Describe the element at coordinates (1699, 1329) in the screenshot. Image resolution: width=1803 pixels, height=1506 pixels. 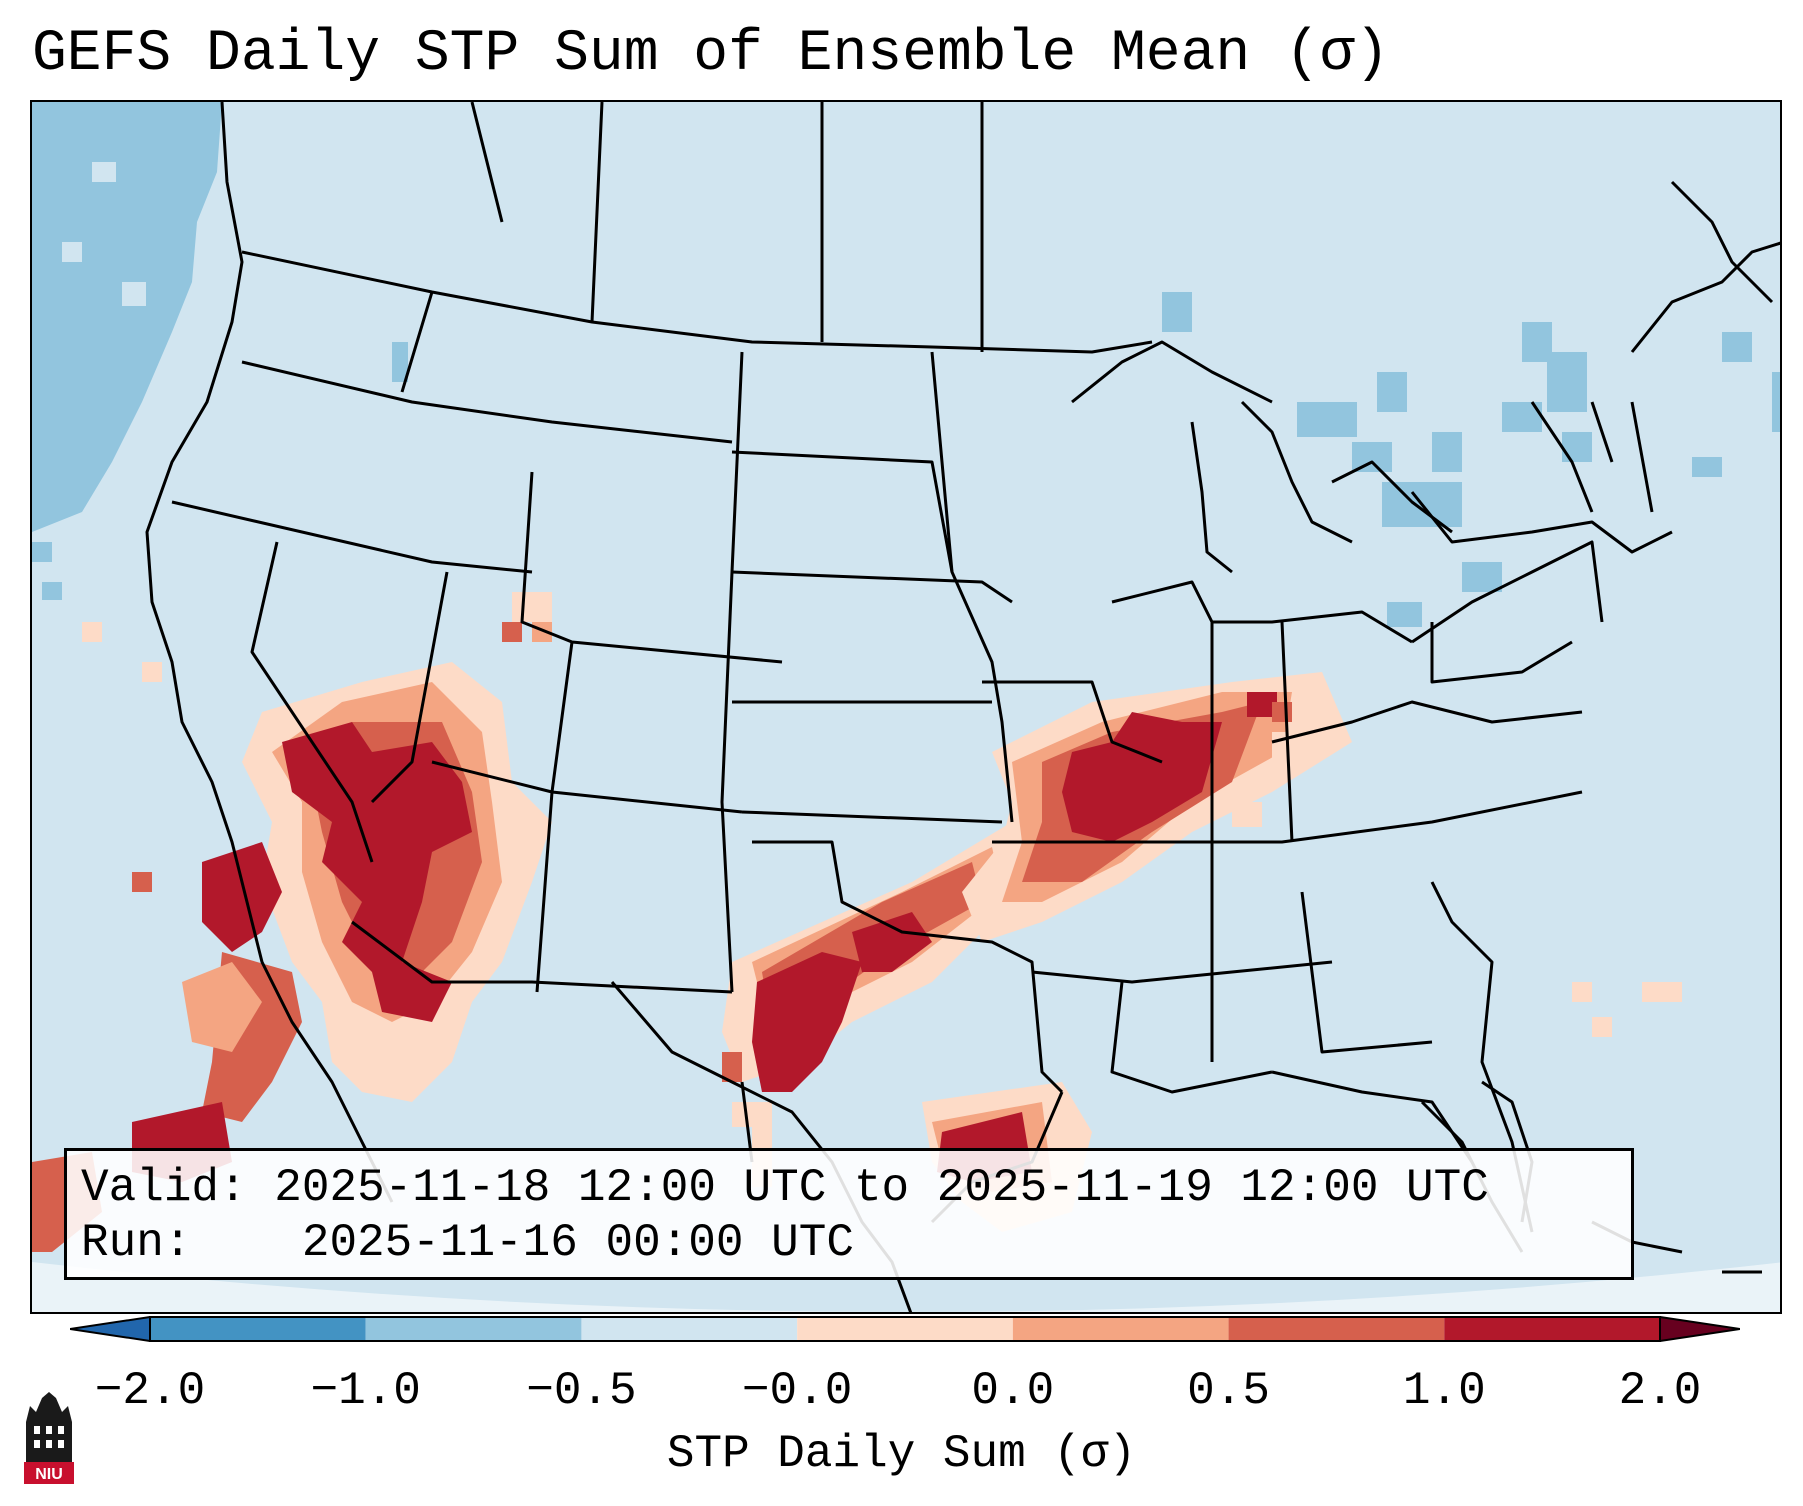
I see `colorbar-over-arrow` at that location.